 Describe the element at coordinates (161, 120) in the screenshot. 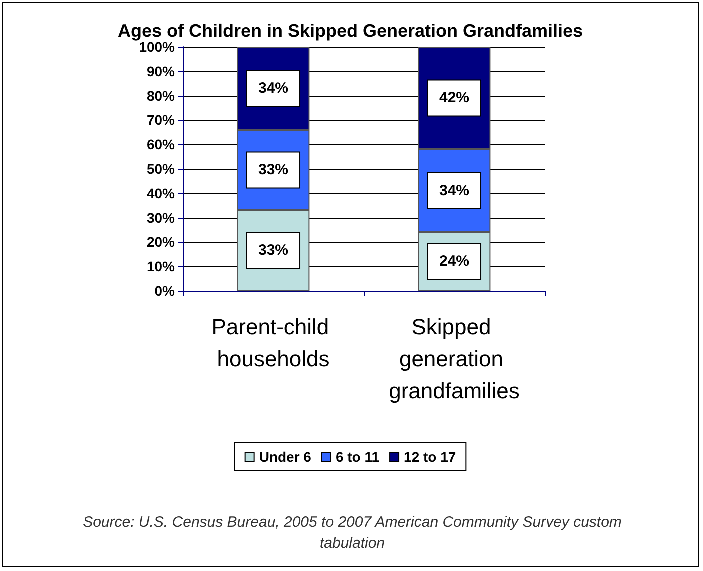

I see `y-tick-label: 70%` at that location.